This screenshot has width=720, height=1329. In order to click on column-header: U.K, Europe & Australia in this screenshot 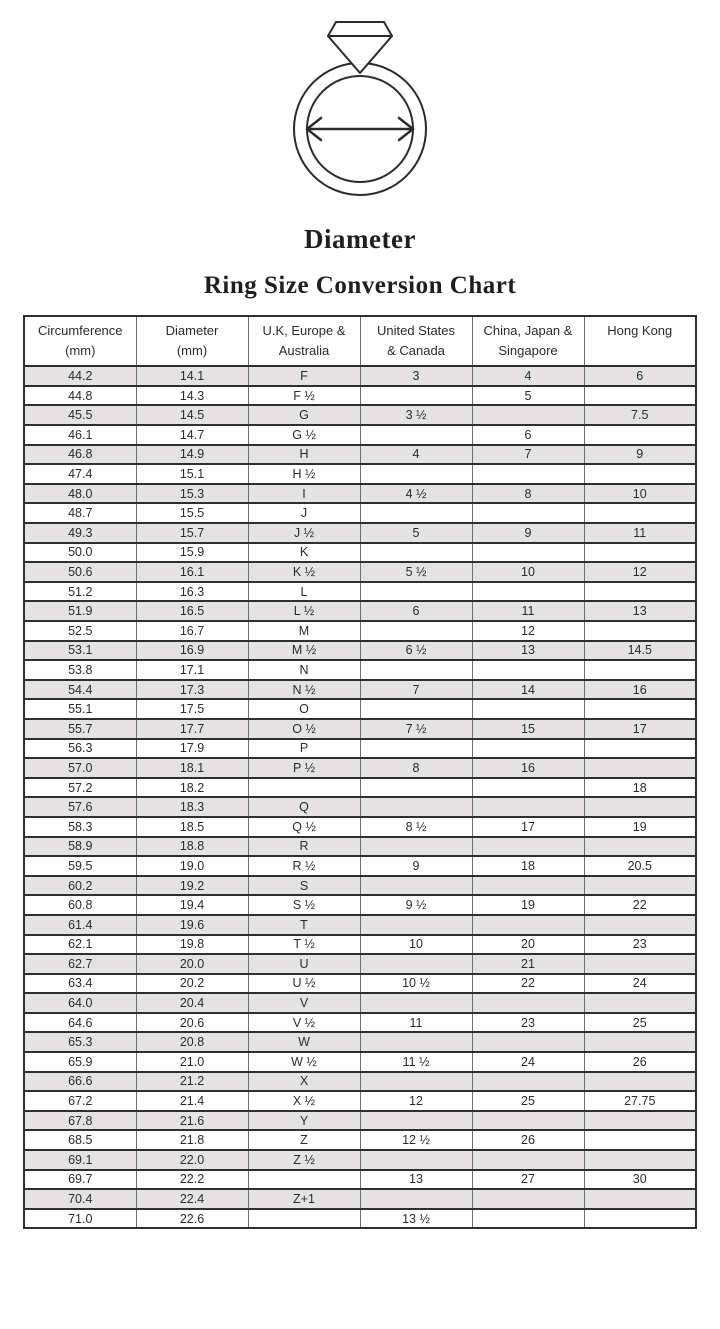, I will do `click(304, 341)`.